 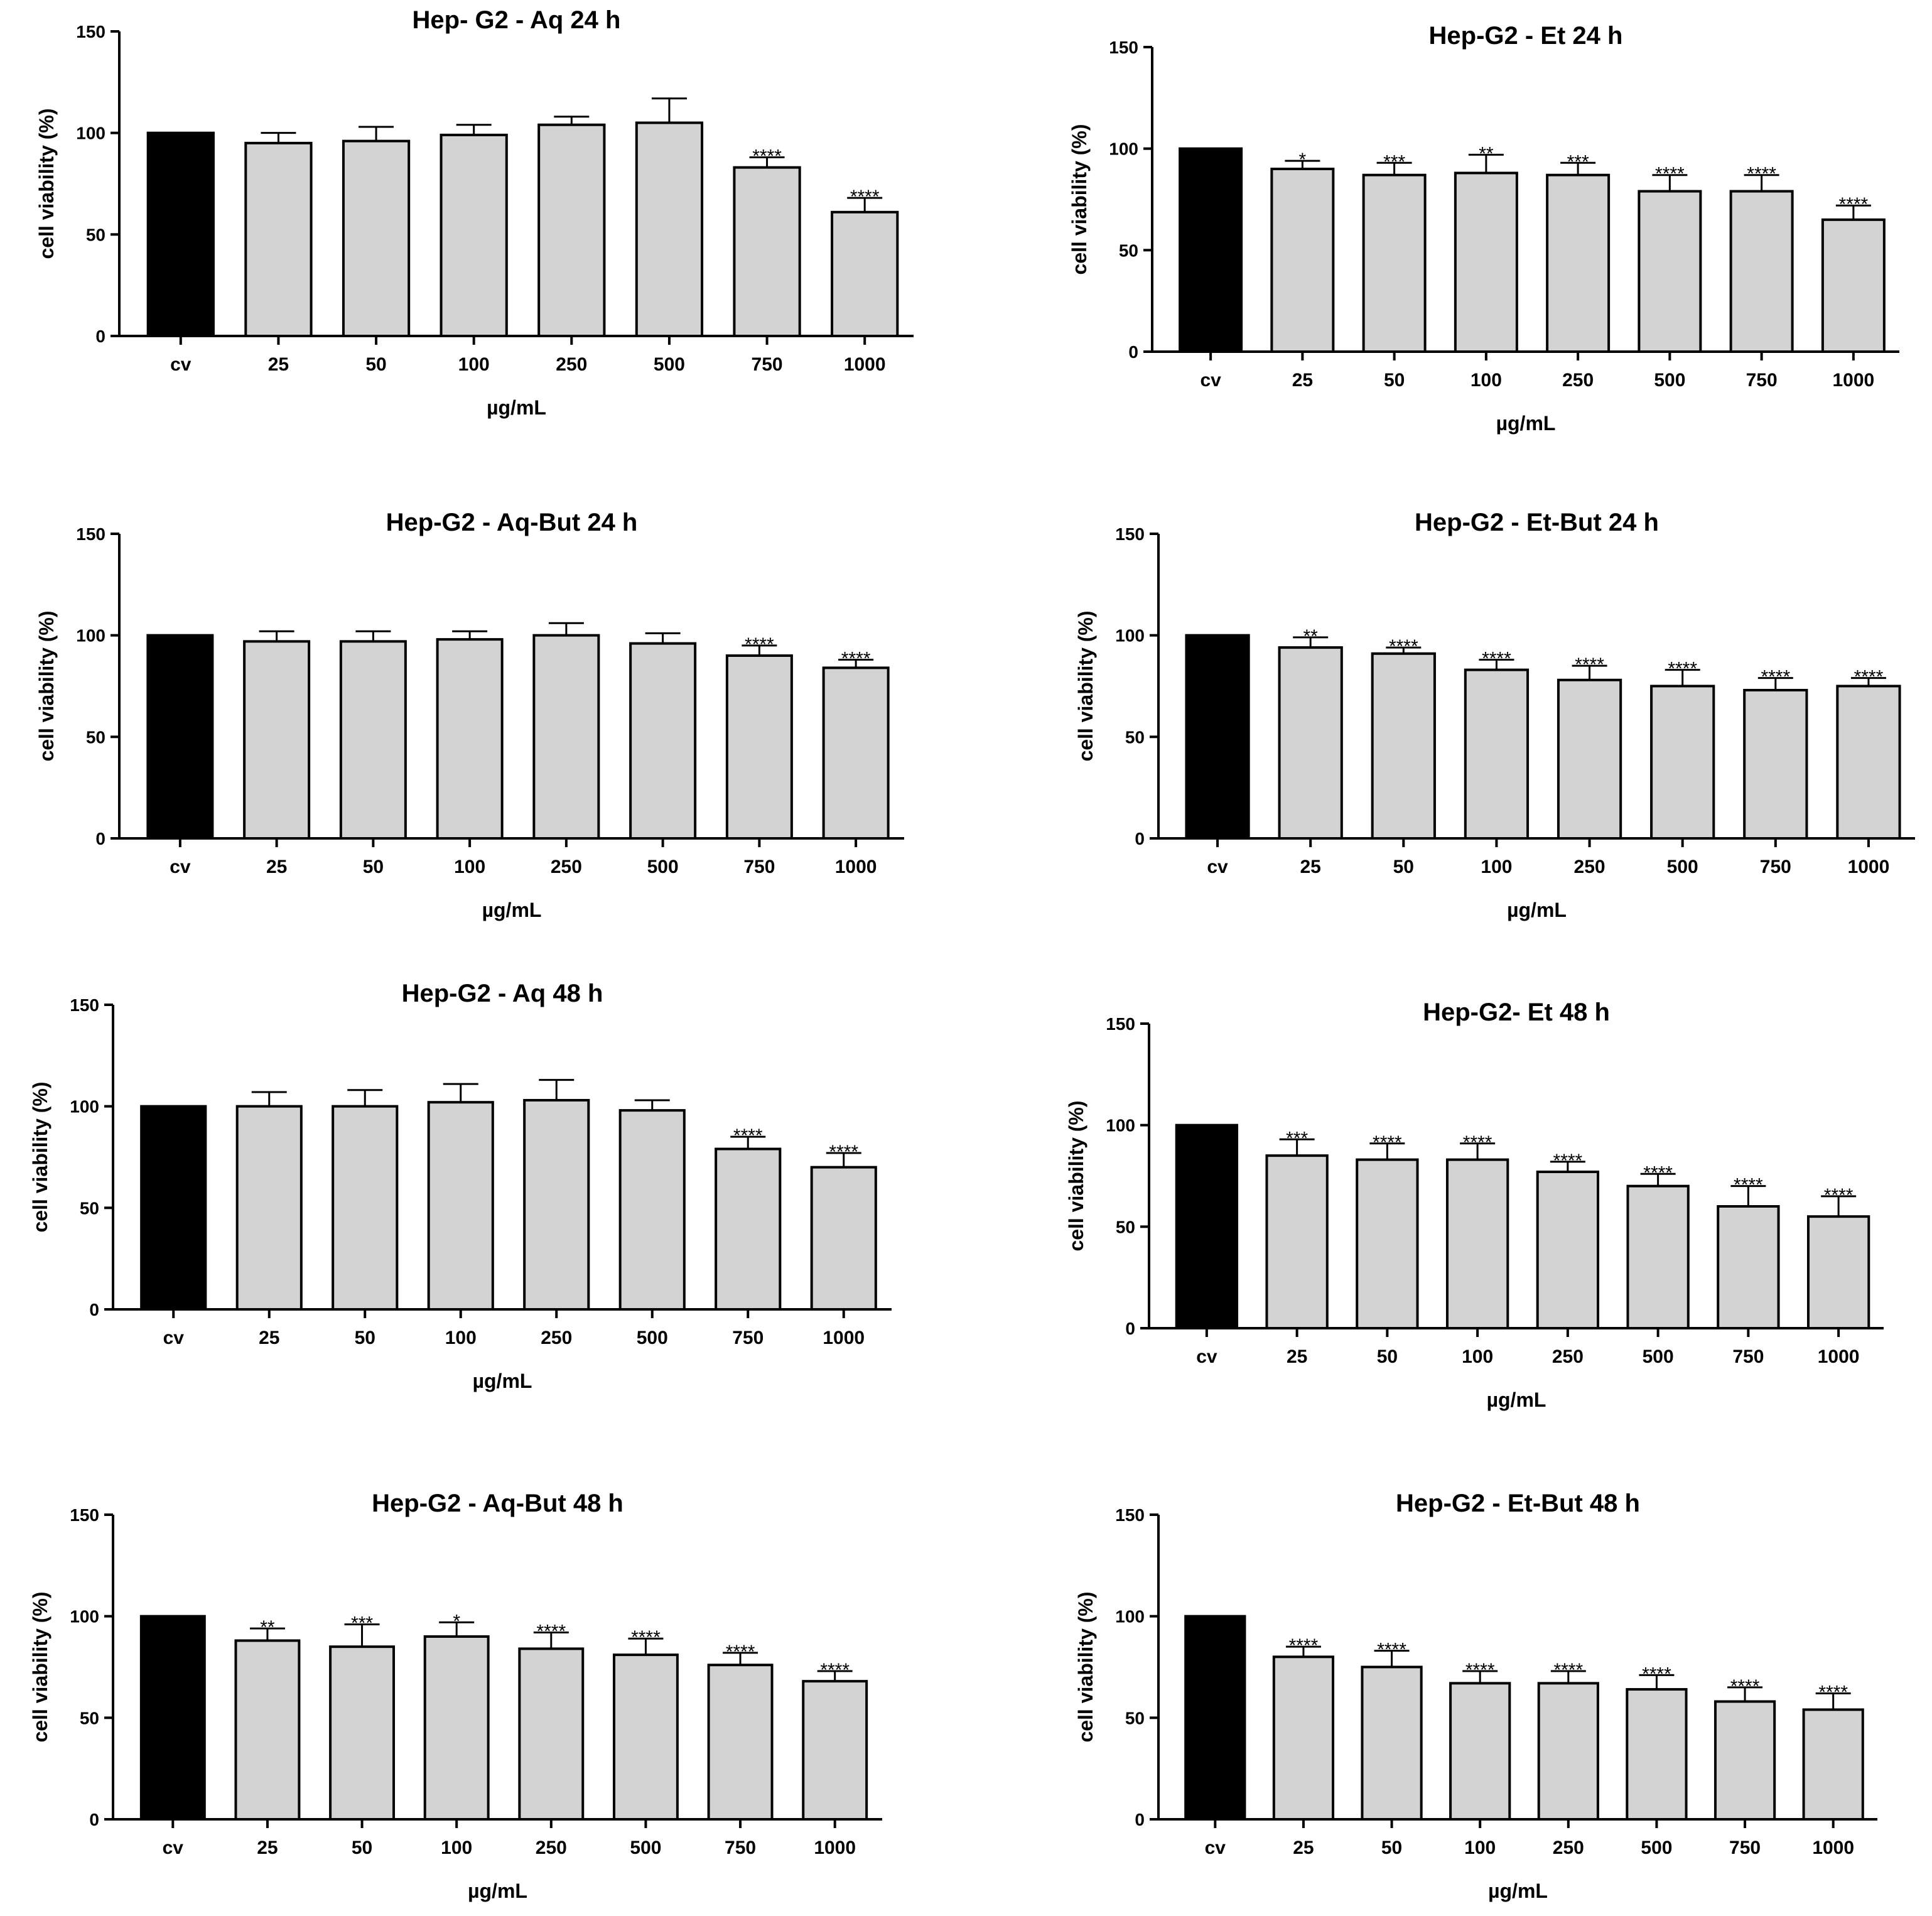 I want to click on significance-label: **, so click(x=1311, y=636).